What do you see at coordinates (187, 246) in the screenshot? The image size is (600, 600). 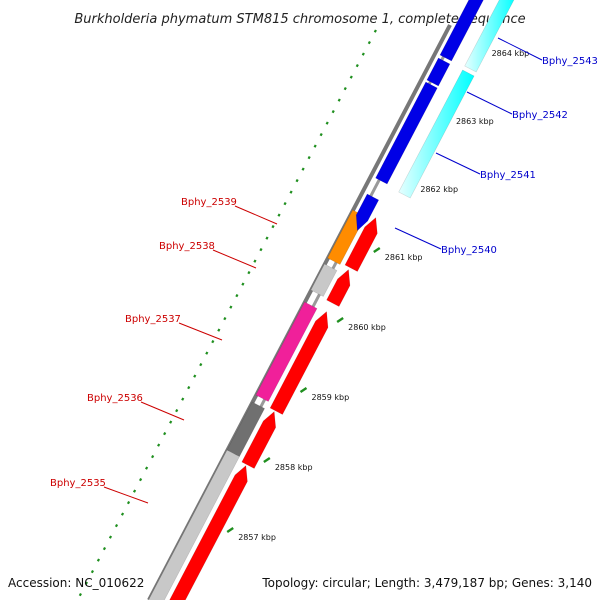 I see `gene-label-bphy_2538: Bphy_2538` at bounding box center [187, 246].